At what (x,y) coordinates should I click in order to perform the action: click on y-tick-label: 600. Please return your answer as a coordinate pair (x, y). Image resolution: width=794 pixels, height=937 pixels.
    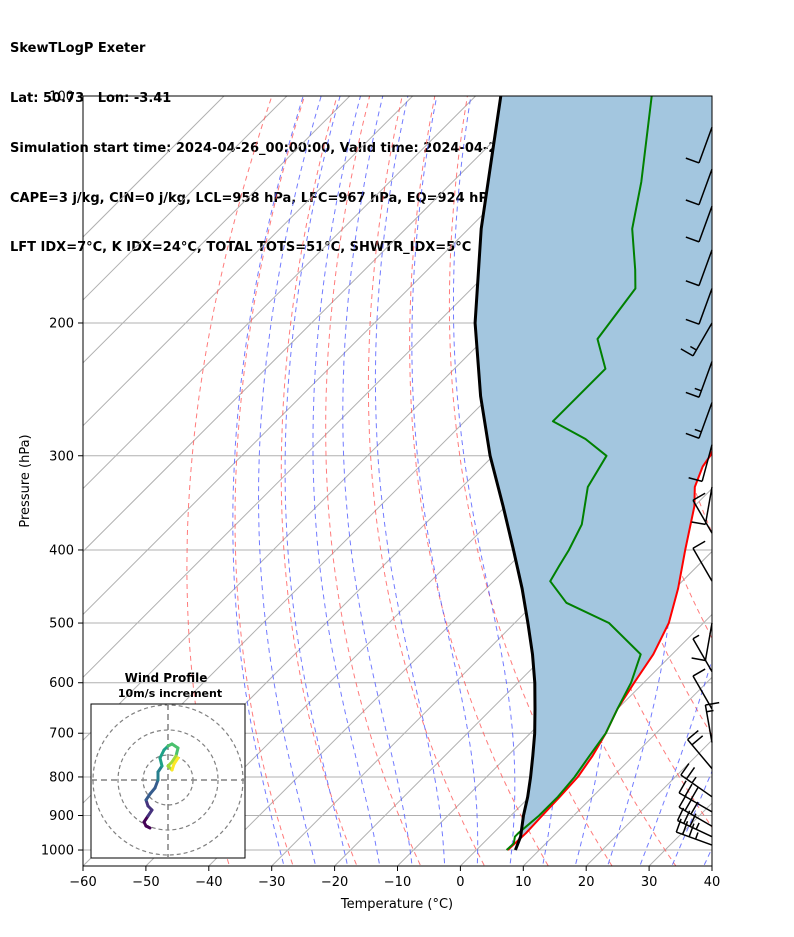
    Looking at the image, I should click on (61, 683).